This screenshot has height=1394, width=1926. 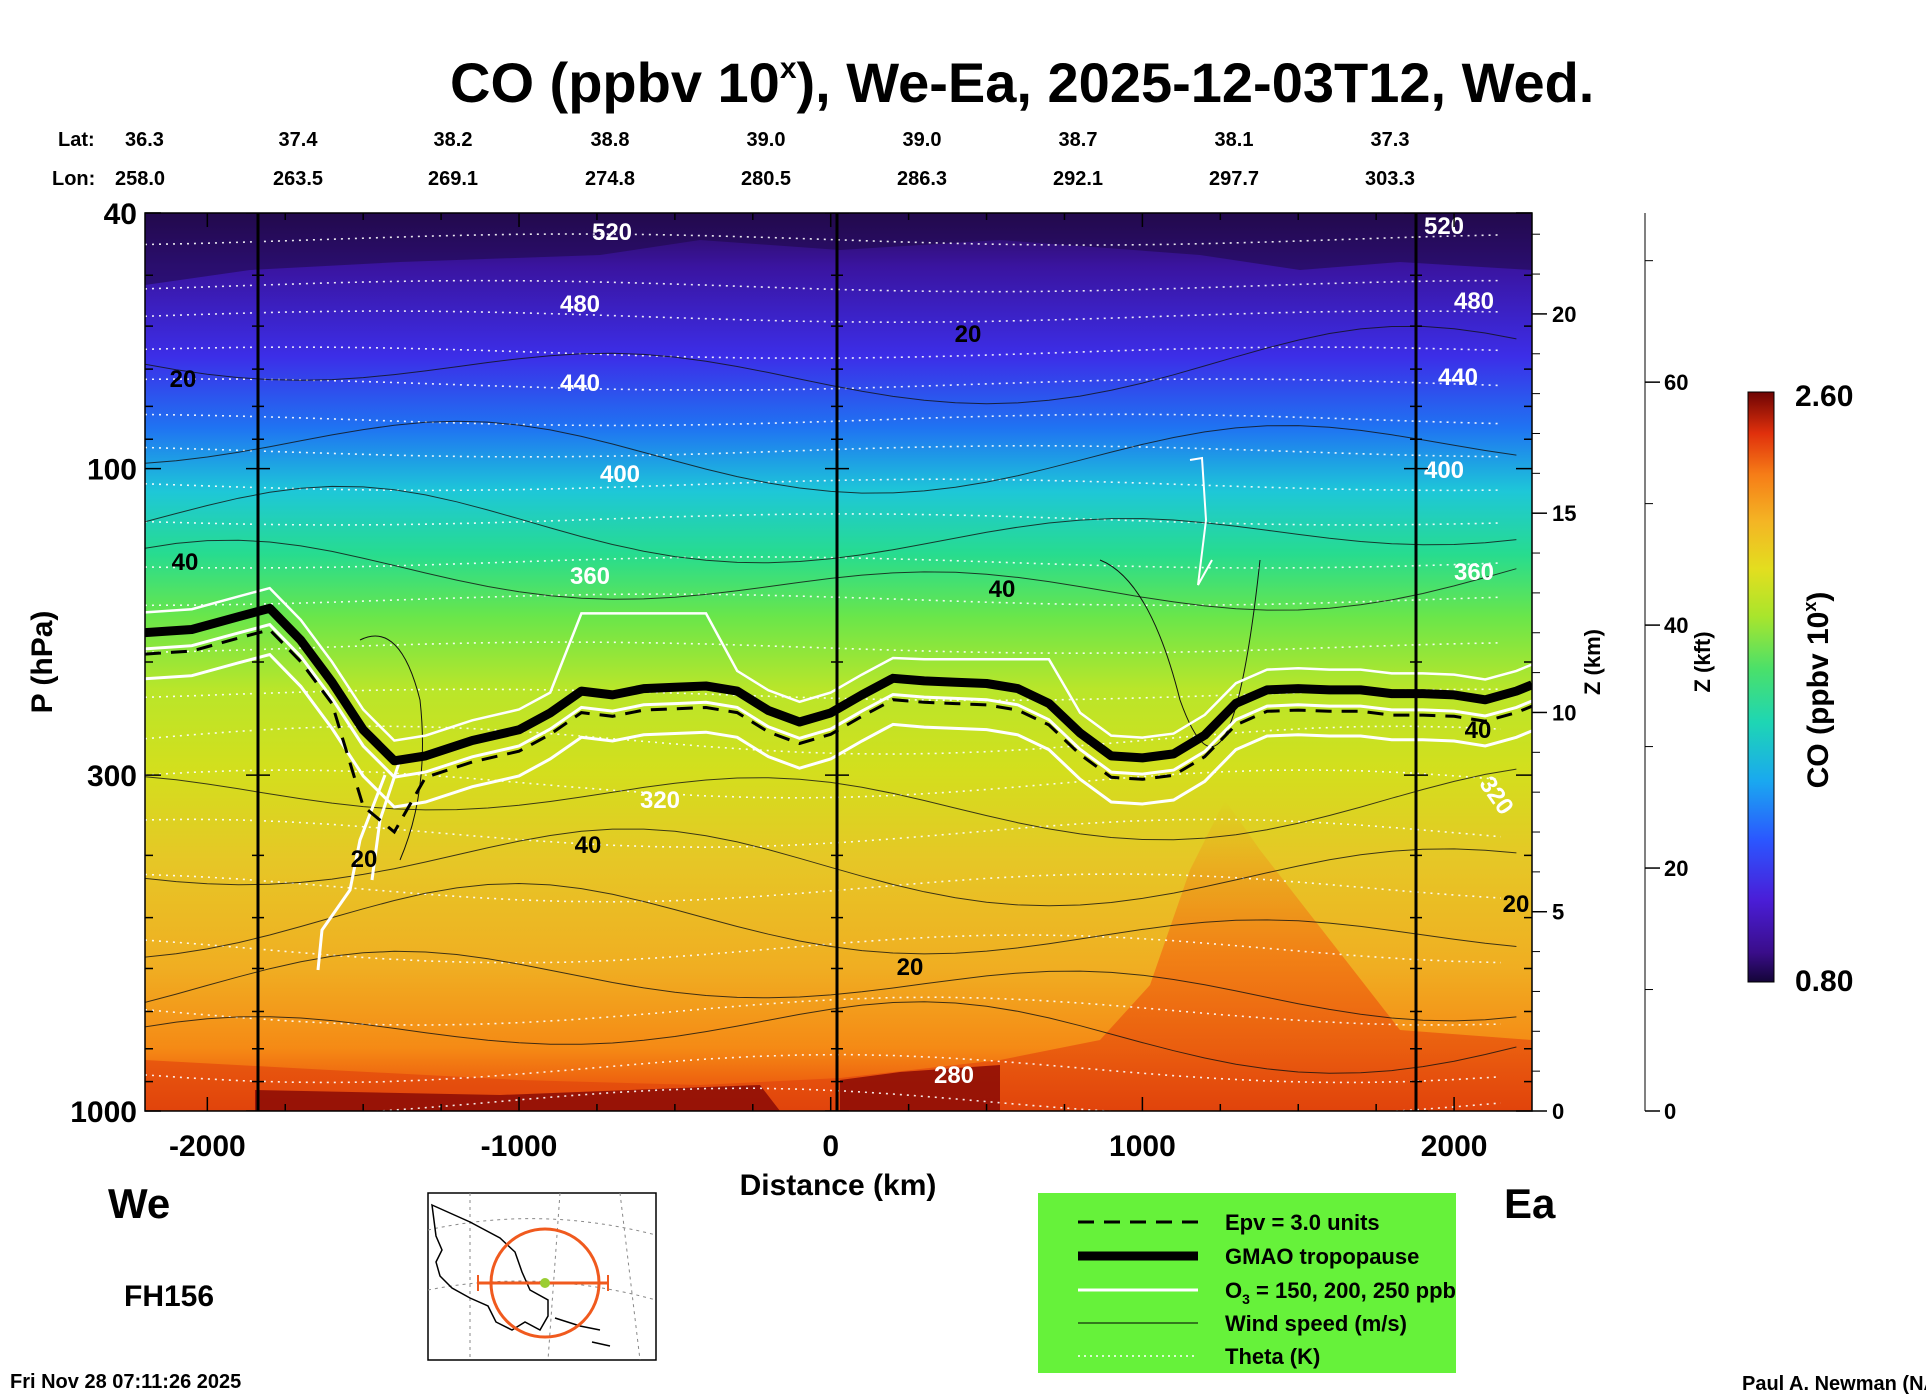 What do you see at coordinates (1390, 140) in the screenshot?
I see `lat-value: 37.3` at bounding box center [1390, 140].